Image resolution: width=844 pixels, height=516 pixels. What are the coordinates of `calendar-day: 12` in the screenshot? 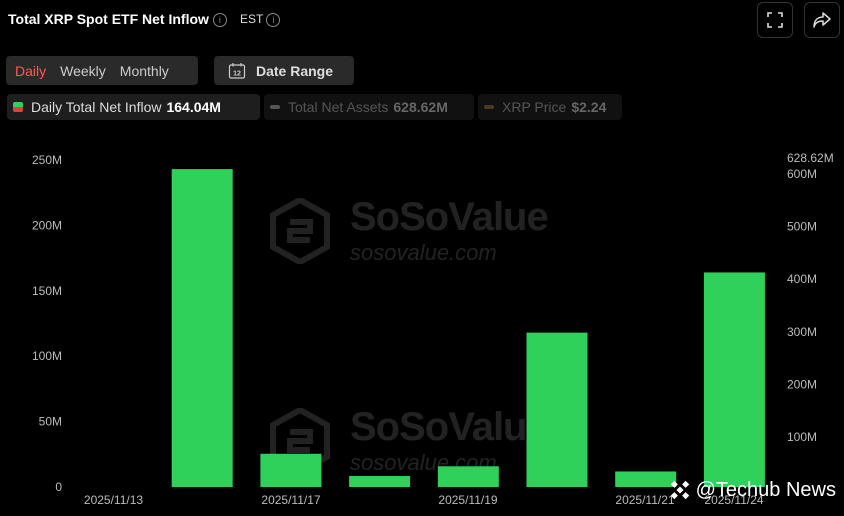 It's located at (237, 73).